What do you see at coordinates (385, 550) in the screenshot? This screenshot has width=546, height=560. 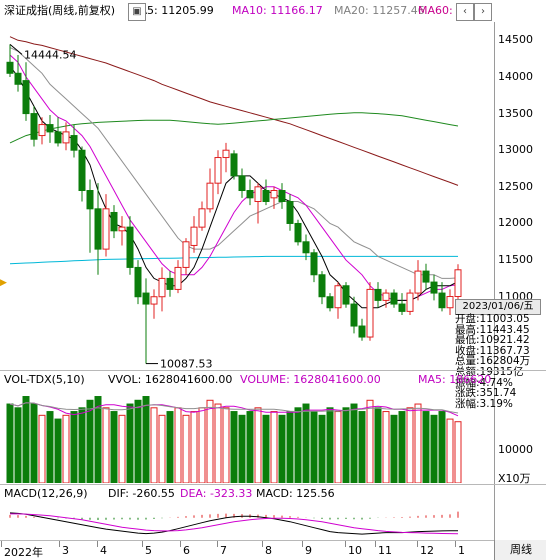 I see `time-tick-label: 11` at bounding box center [385, 550].